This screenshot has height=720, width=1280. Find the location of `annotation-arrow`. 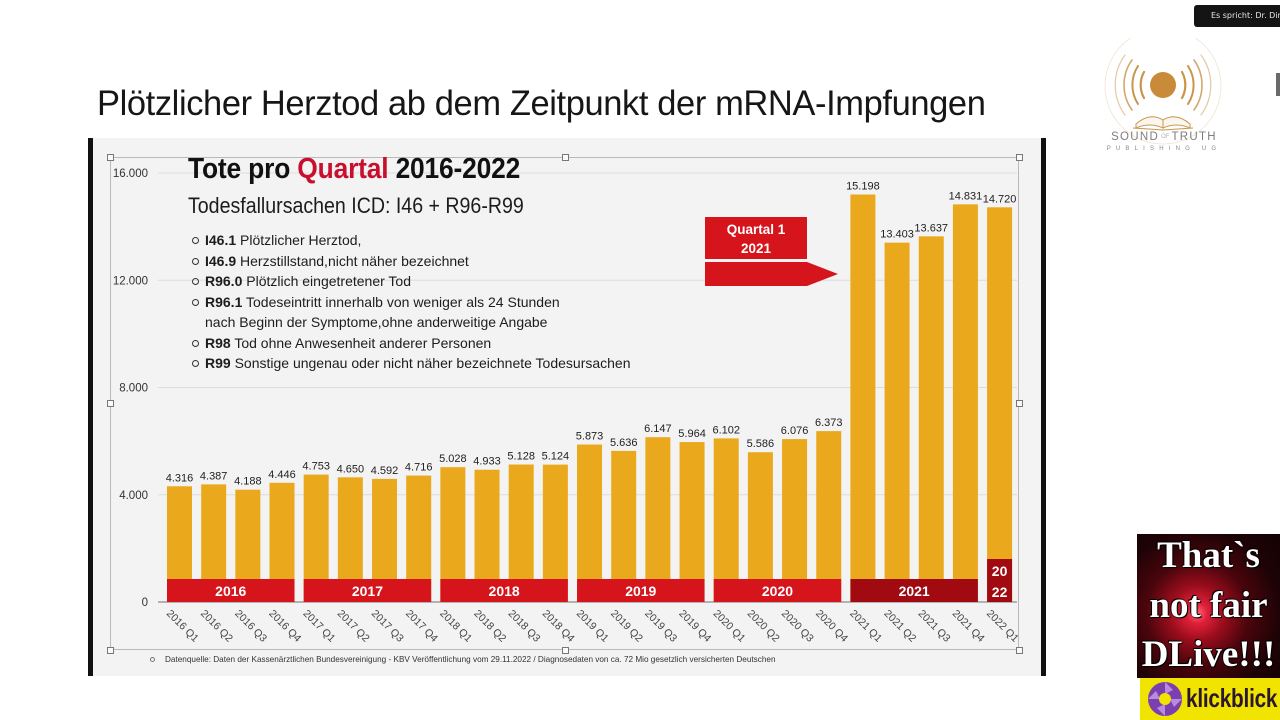

annotation-arrow is located at coordinates (771, 274).